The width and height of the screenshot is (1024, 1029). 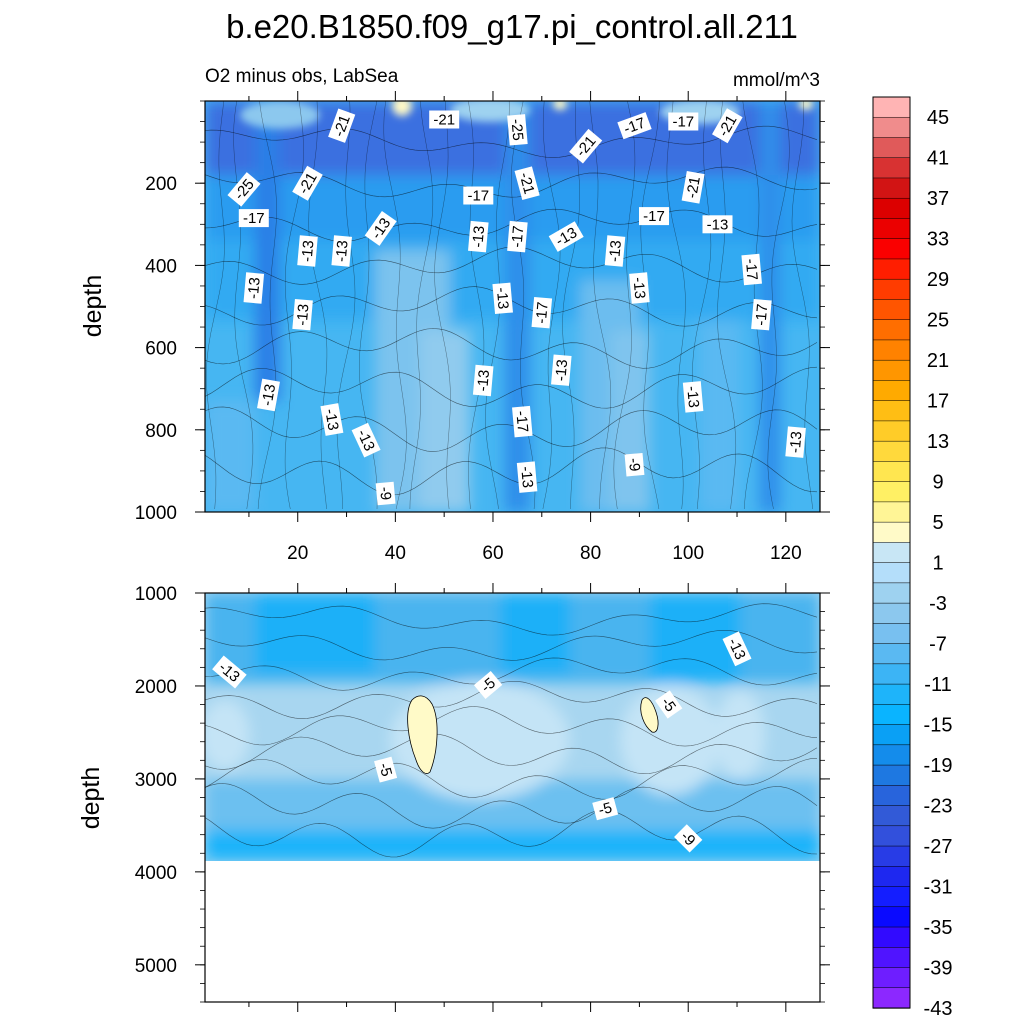 I want to click on colorbar-label: -19, so click(x=938, y=766).